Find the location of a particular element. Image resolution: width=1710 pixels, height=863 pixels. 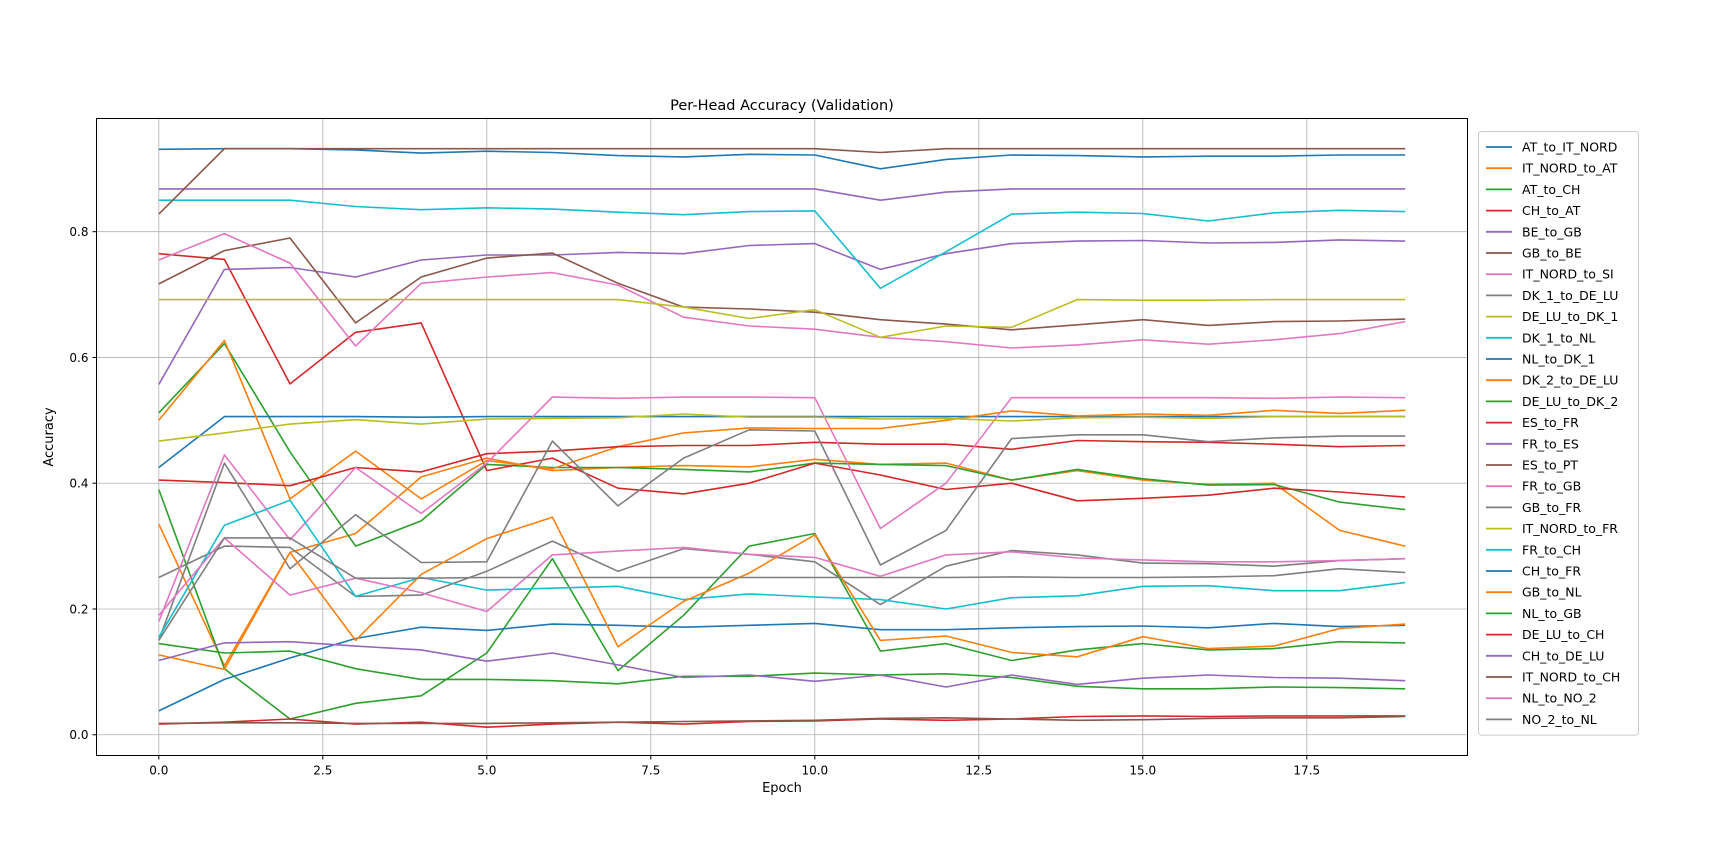

x-tick-label: 12.5 is located at coordinates (978, 771).